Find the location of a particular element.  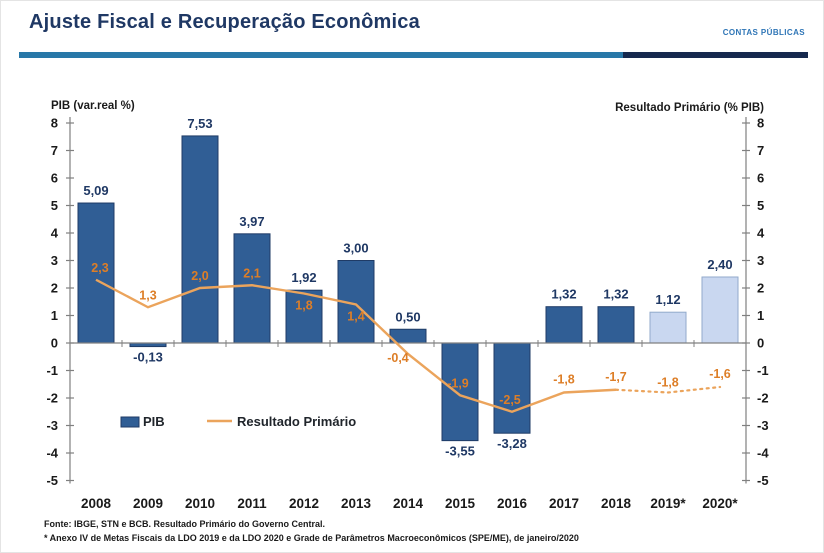

x-label-2009: 2009 is located at coordinates (148, 503).